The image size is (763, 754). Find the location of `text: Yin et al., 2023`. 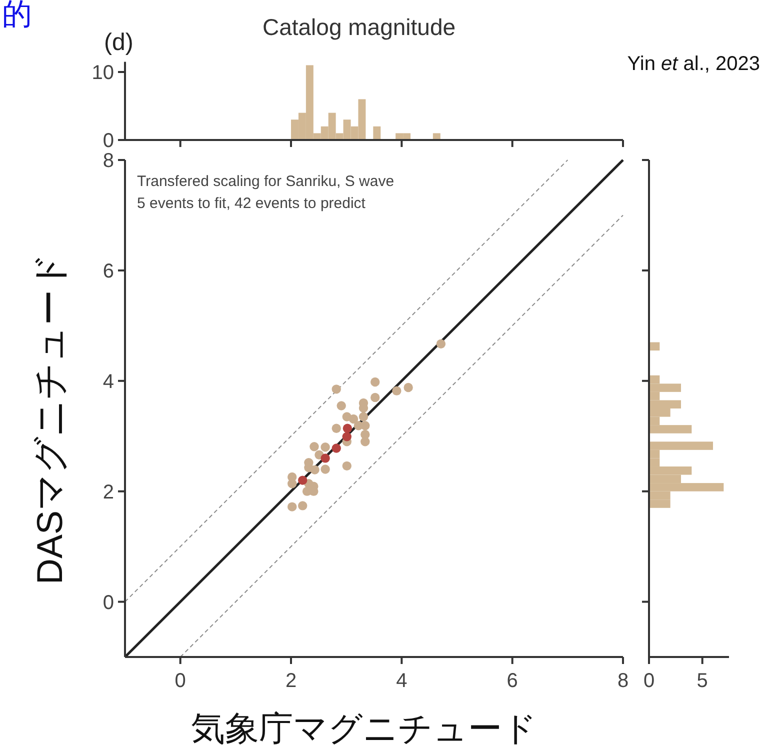

text: Yin et al., 2023 is located at coordinates (693, 64).